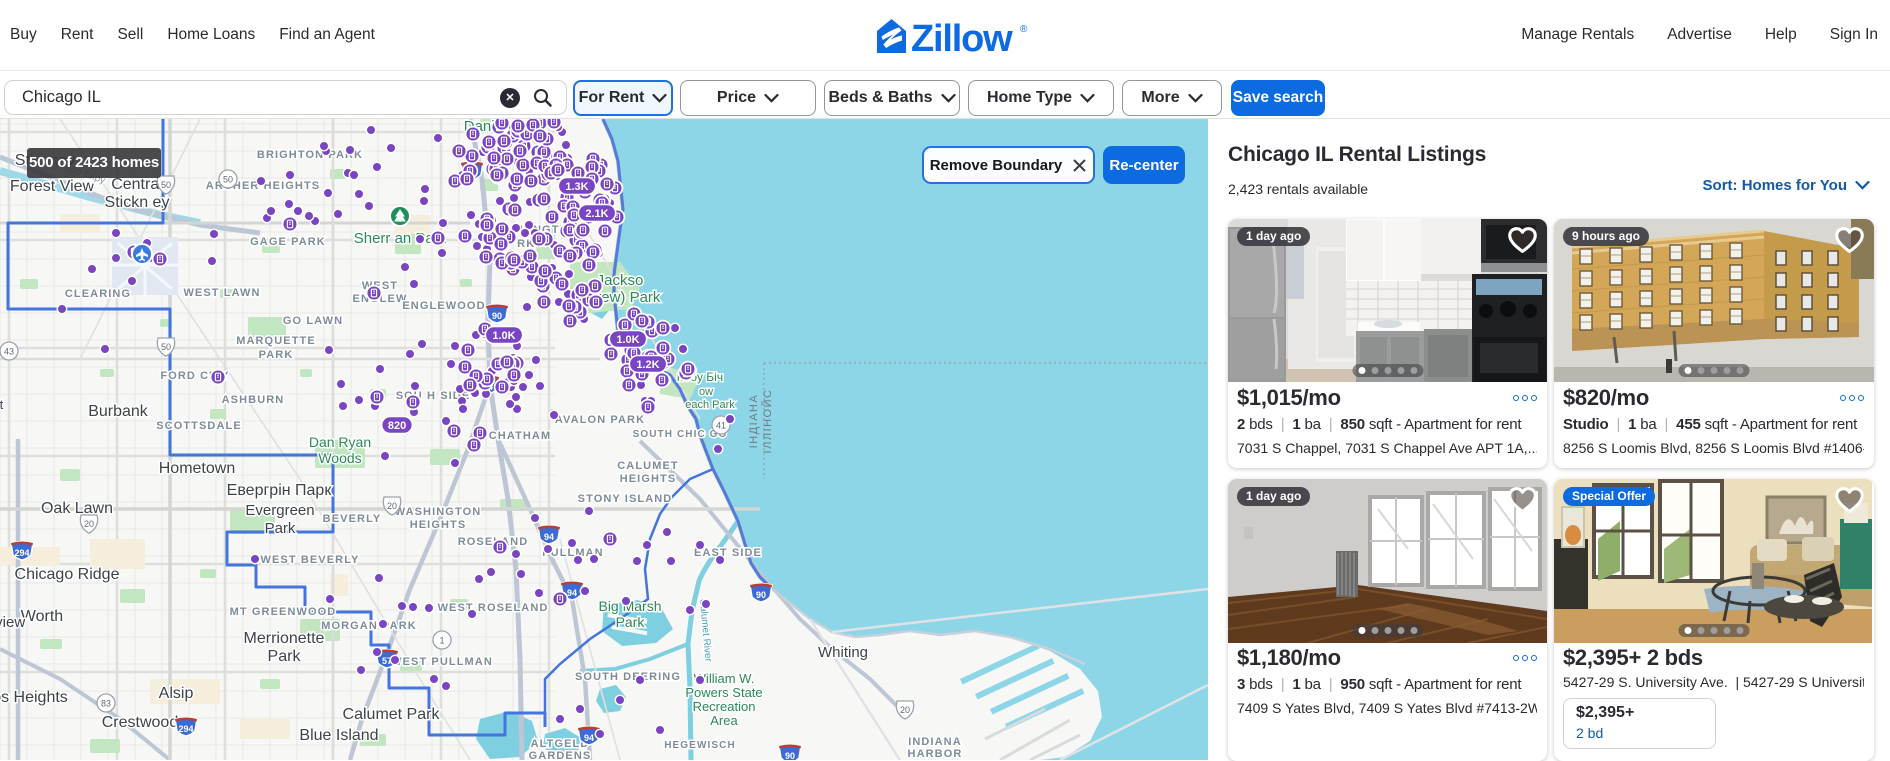  I want to click on svg-text: MT GREENWOOD, so click(283, 612).